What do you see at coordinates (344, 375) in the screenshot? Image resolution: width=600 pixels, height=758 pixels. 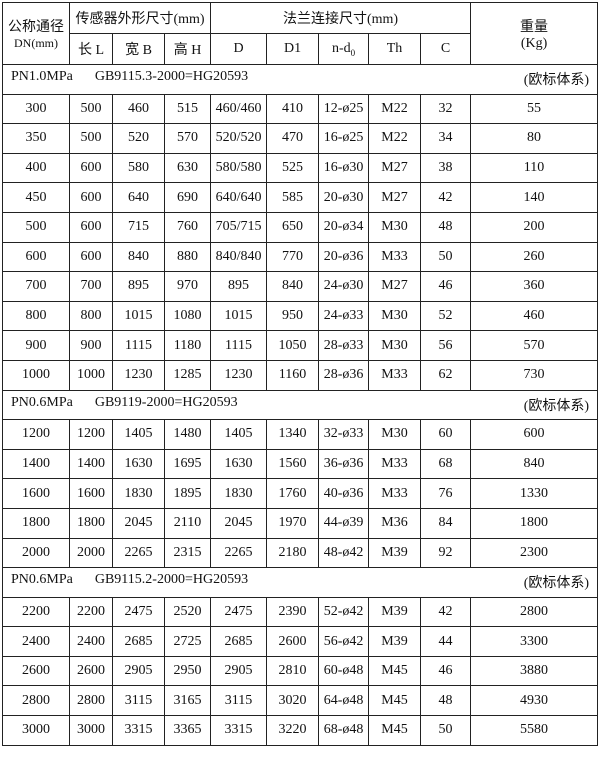 I see `table-cell: 28-ø36` at bounding box center [344, 375].